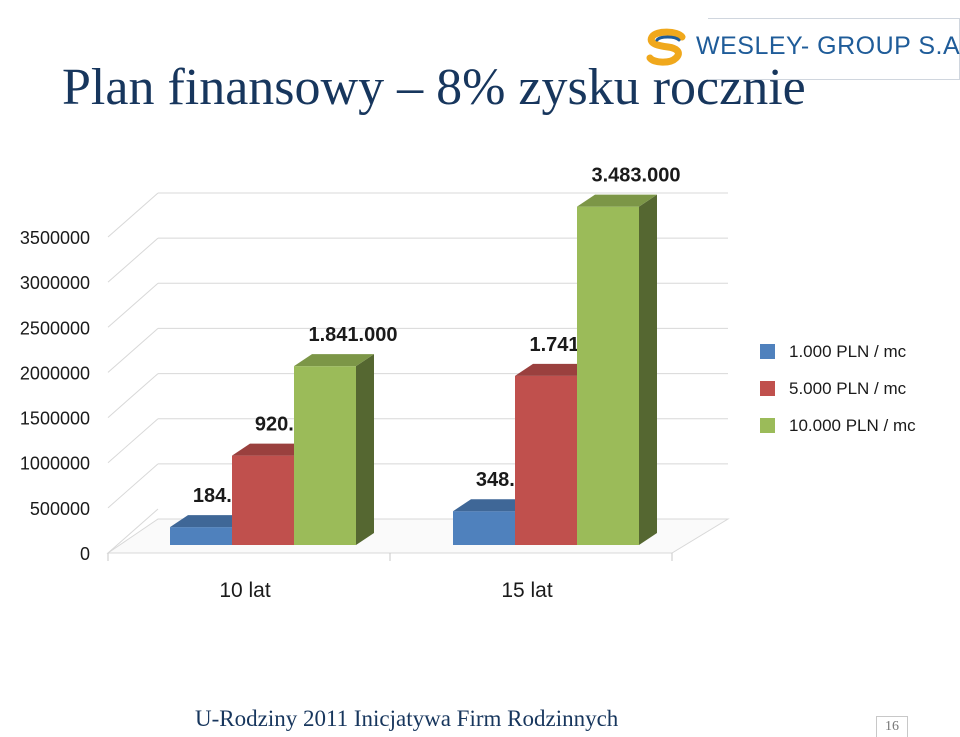 This screenshot has height=737, width=960. I want to click on y-axis-tick-label: 2500000, so click(55, 328).